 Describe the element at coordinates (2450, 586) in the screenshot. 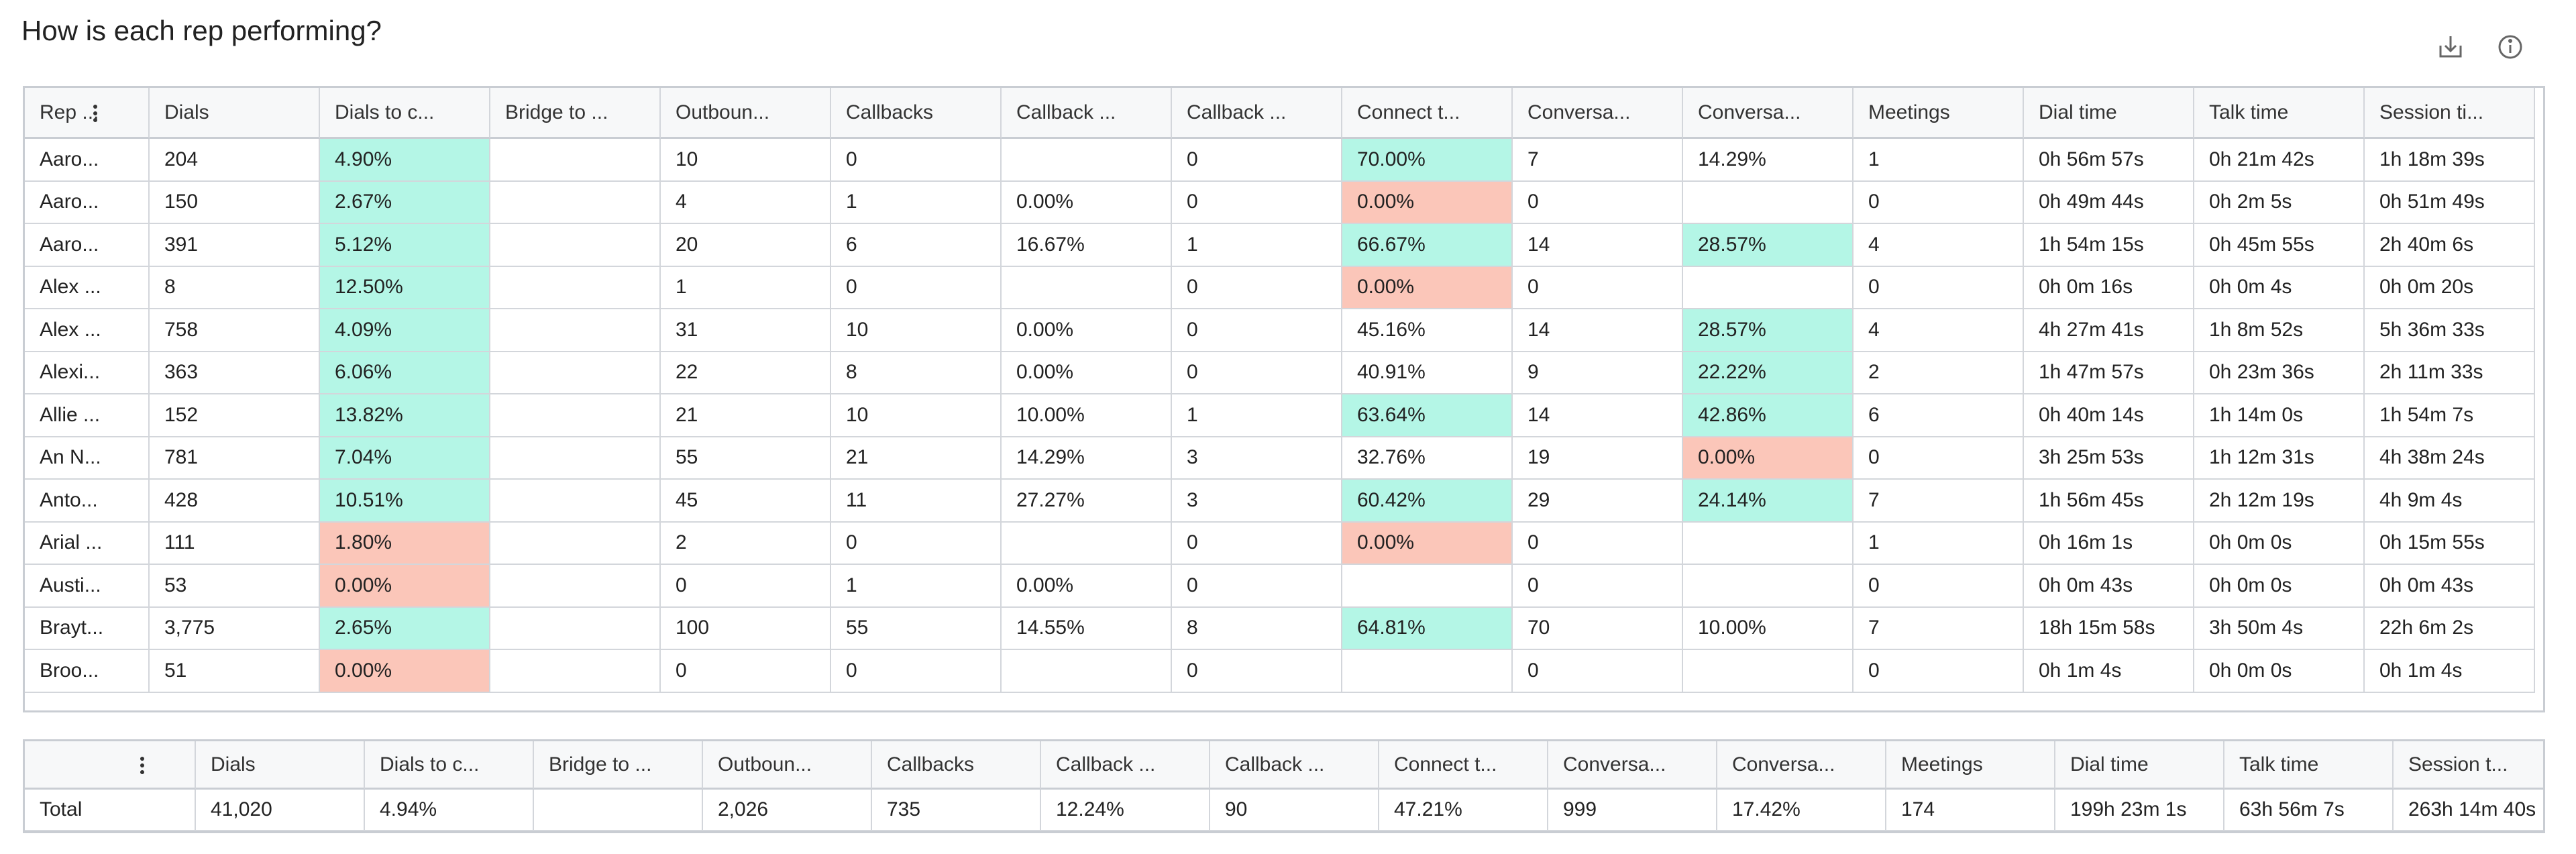

I see `table-cell: 0h 0m 43s` at that location.